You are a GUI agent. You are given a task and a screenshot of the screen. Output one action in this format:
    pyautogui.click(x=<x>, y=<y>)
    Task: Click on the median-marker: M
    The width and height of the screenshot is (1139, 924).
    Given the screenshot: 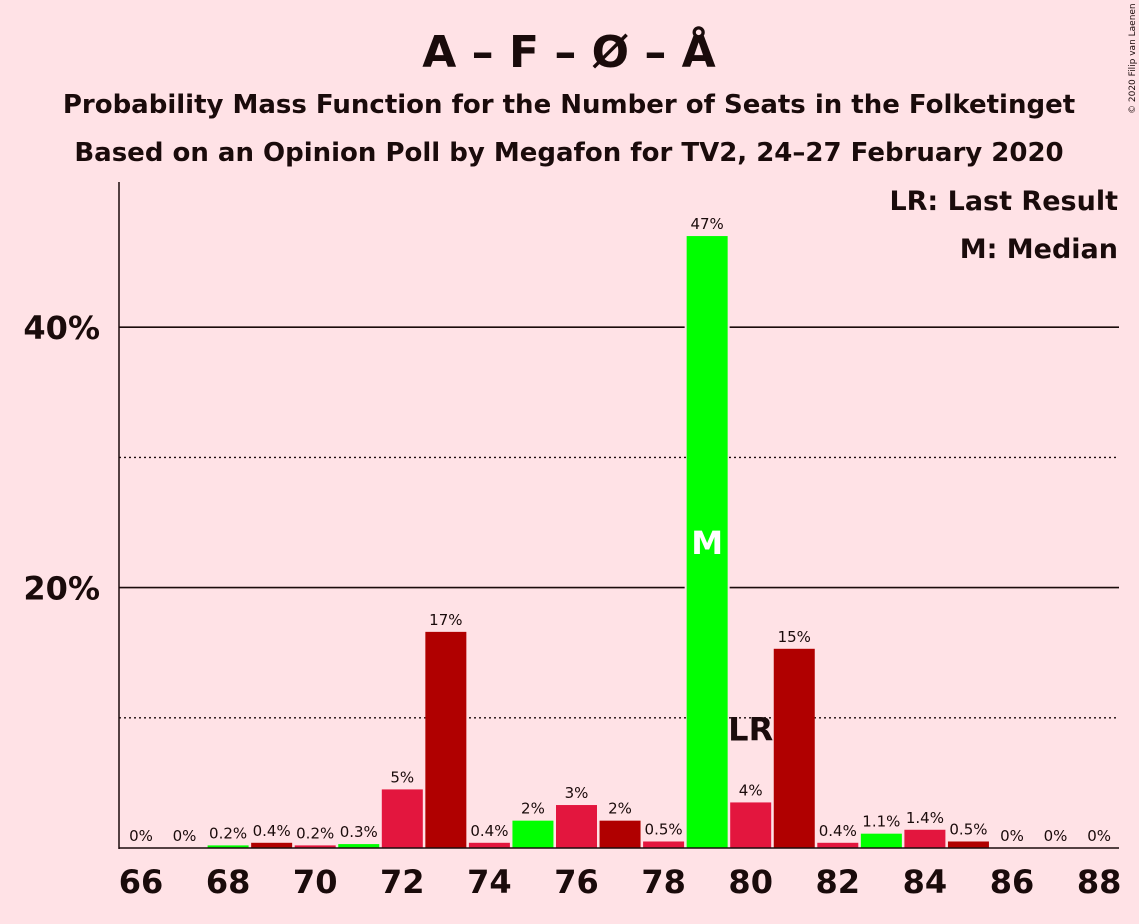 What is the action you would take?
    pyautogui.click(x=707, y=543)
    